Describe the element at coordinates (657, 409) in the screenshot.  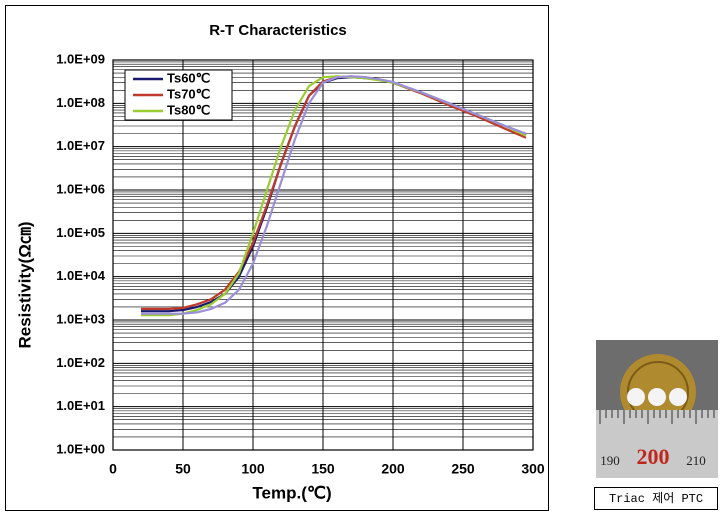
I see `photo: 190 200 210` at that location.